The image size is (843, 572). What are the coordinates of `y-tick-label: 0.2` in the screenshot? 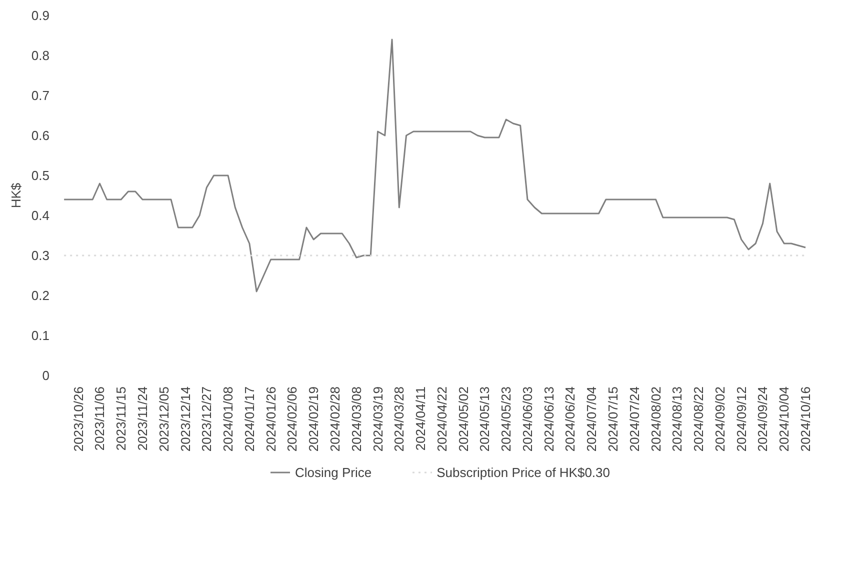 It's located at (40, 295).